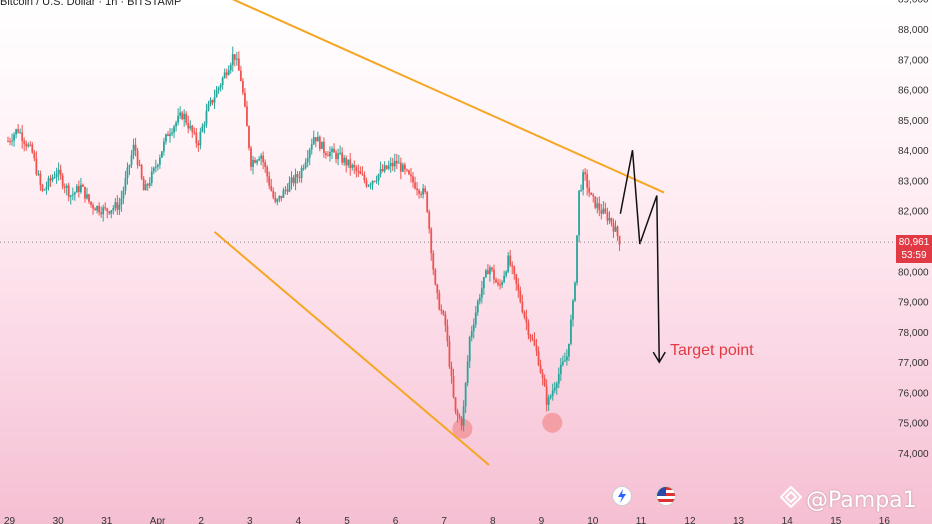 Image resolution: width=932 pixels, height=524 pixels. What do you see at coordinates (91, 4) in the screenshot?
I see `chart-title: Bitcoin / U.S. Dollar · 1h · BITSTAMP` at bounding box center [91, 4].